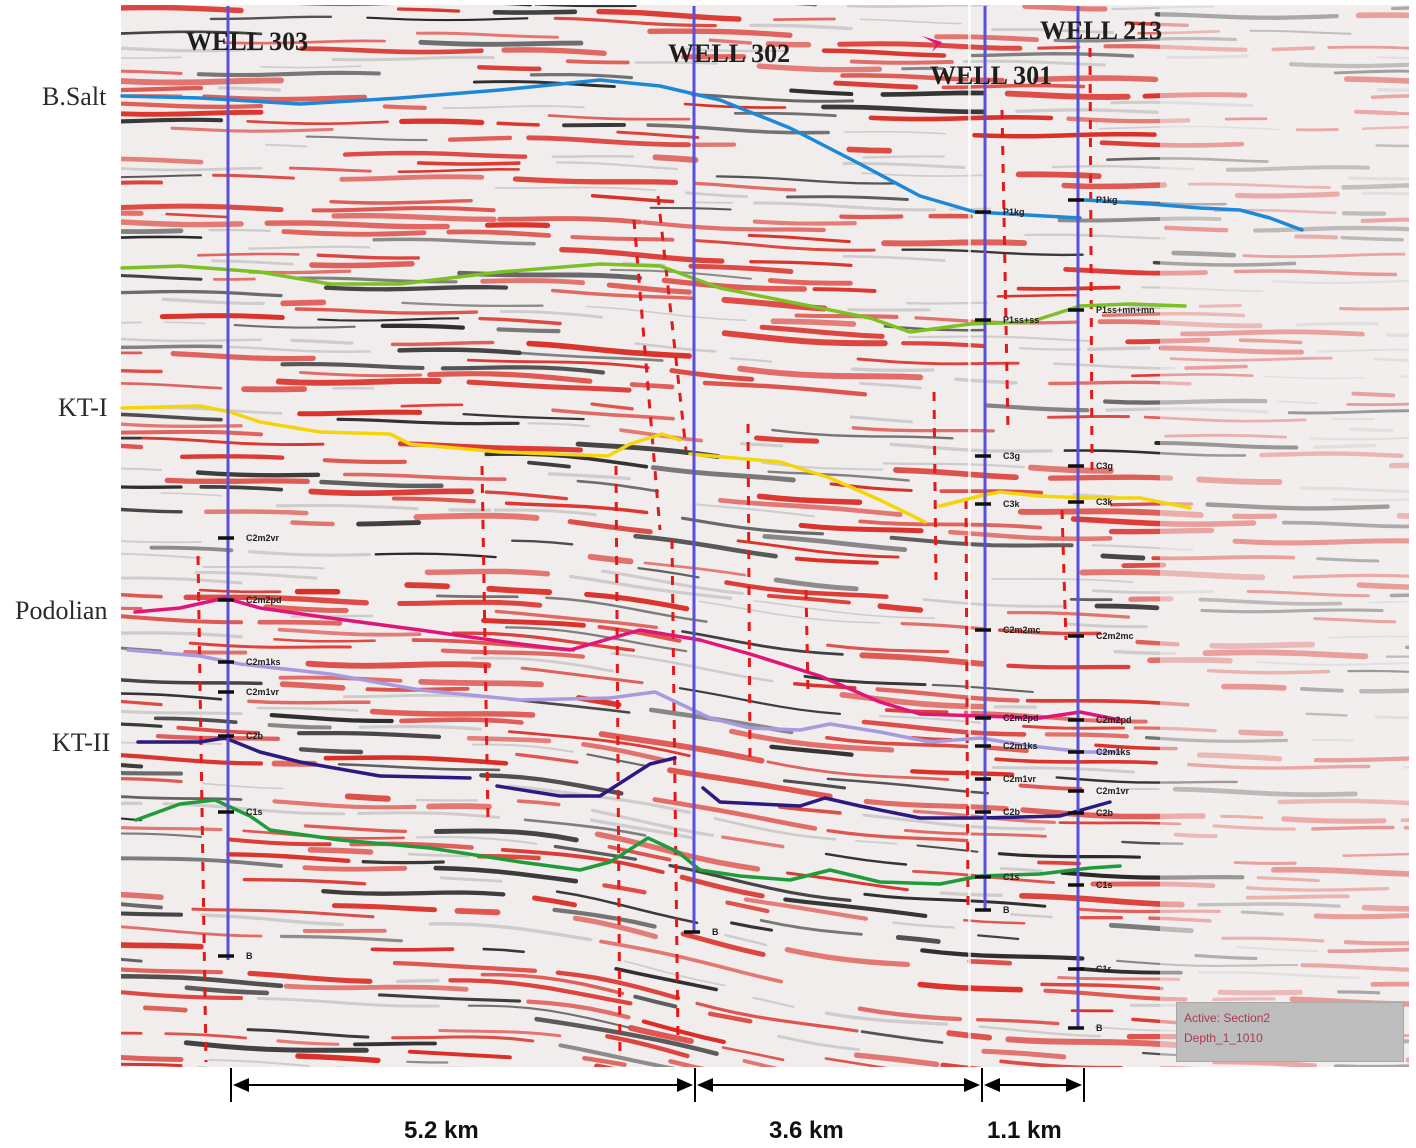 The width and height of the screenshot is (1416, 1148). Describe the element at coordinates (247, 41) in the screenshot. I see `well-name-303: WELL 303` at that location.